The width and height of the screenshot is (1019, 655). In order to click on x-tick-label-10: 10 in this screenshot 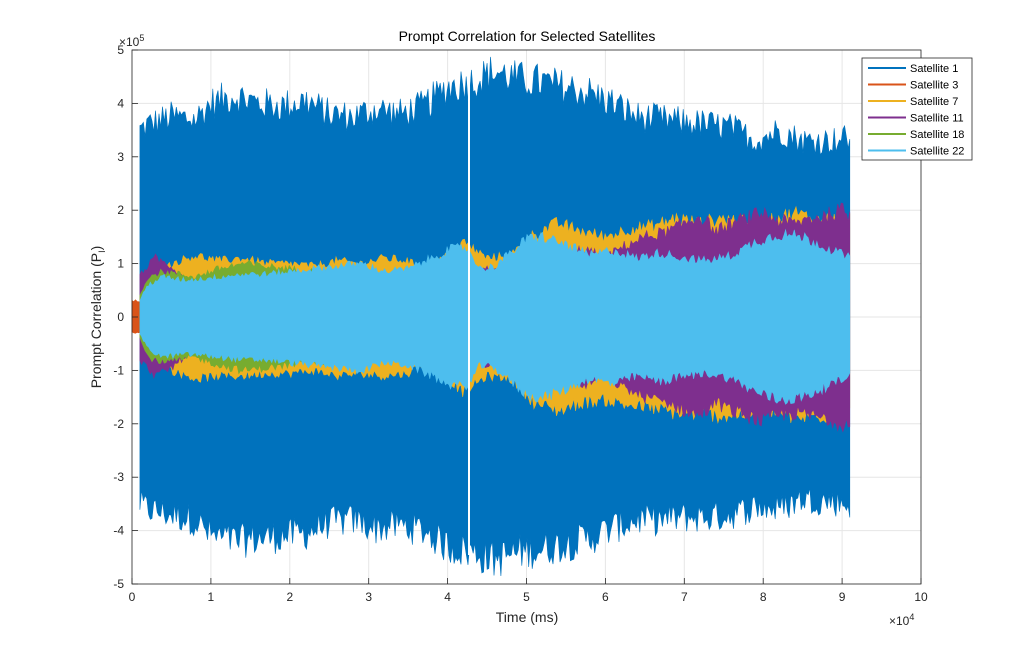, I will do `click(921, 597)`.